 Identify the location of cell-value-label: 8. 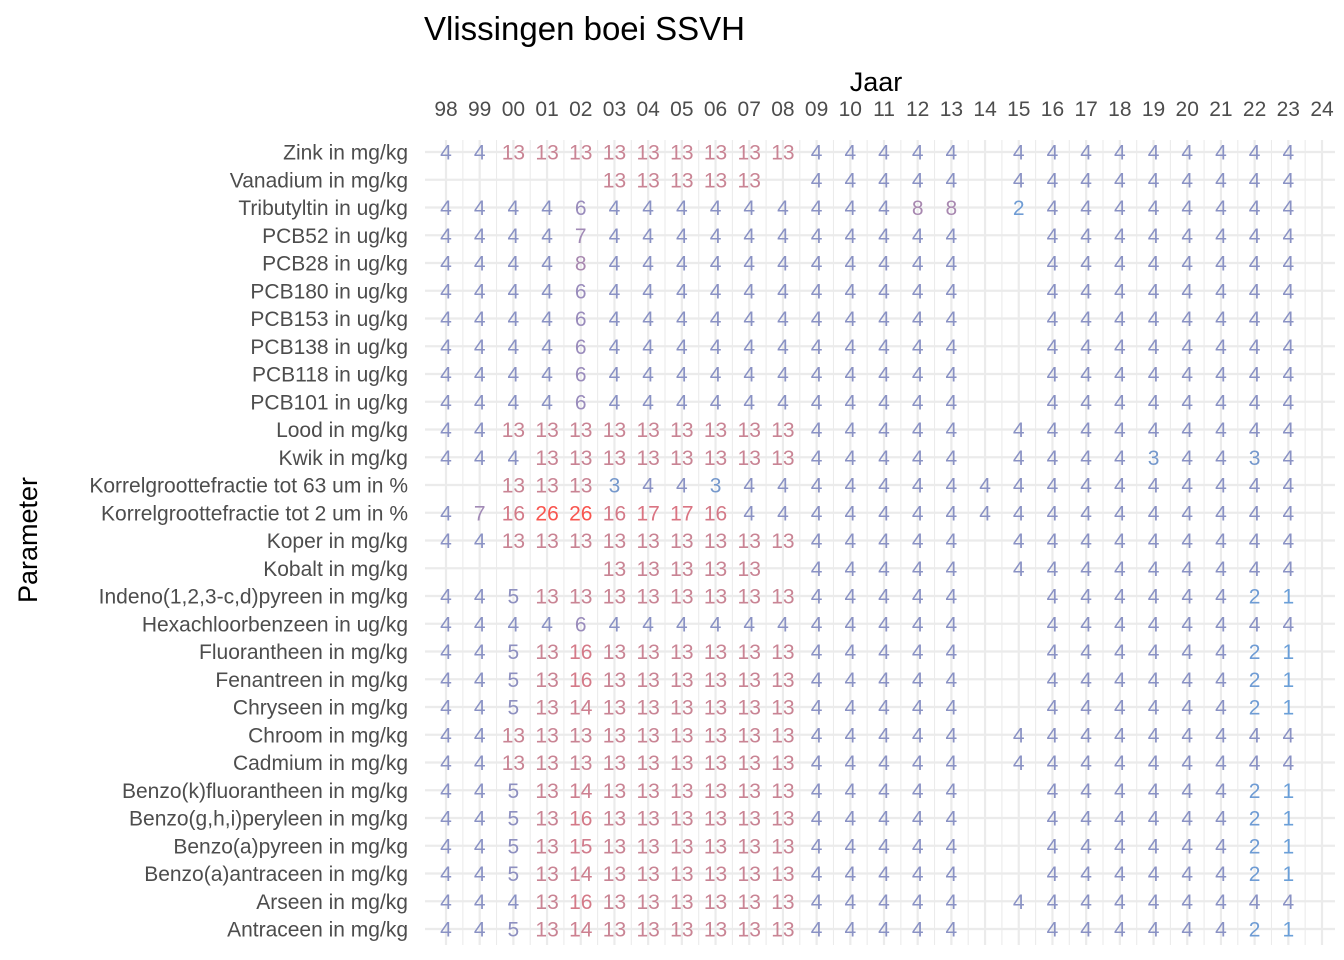
(918, 208).